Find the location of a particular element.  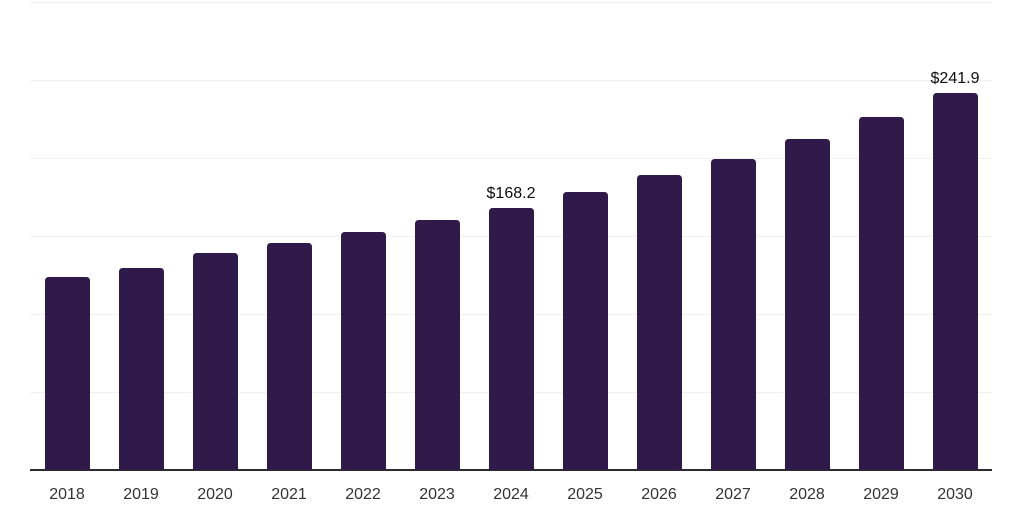

bar-2023 is located at coordinates (437, 345).